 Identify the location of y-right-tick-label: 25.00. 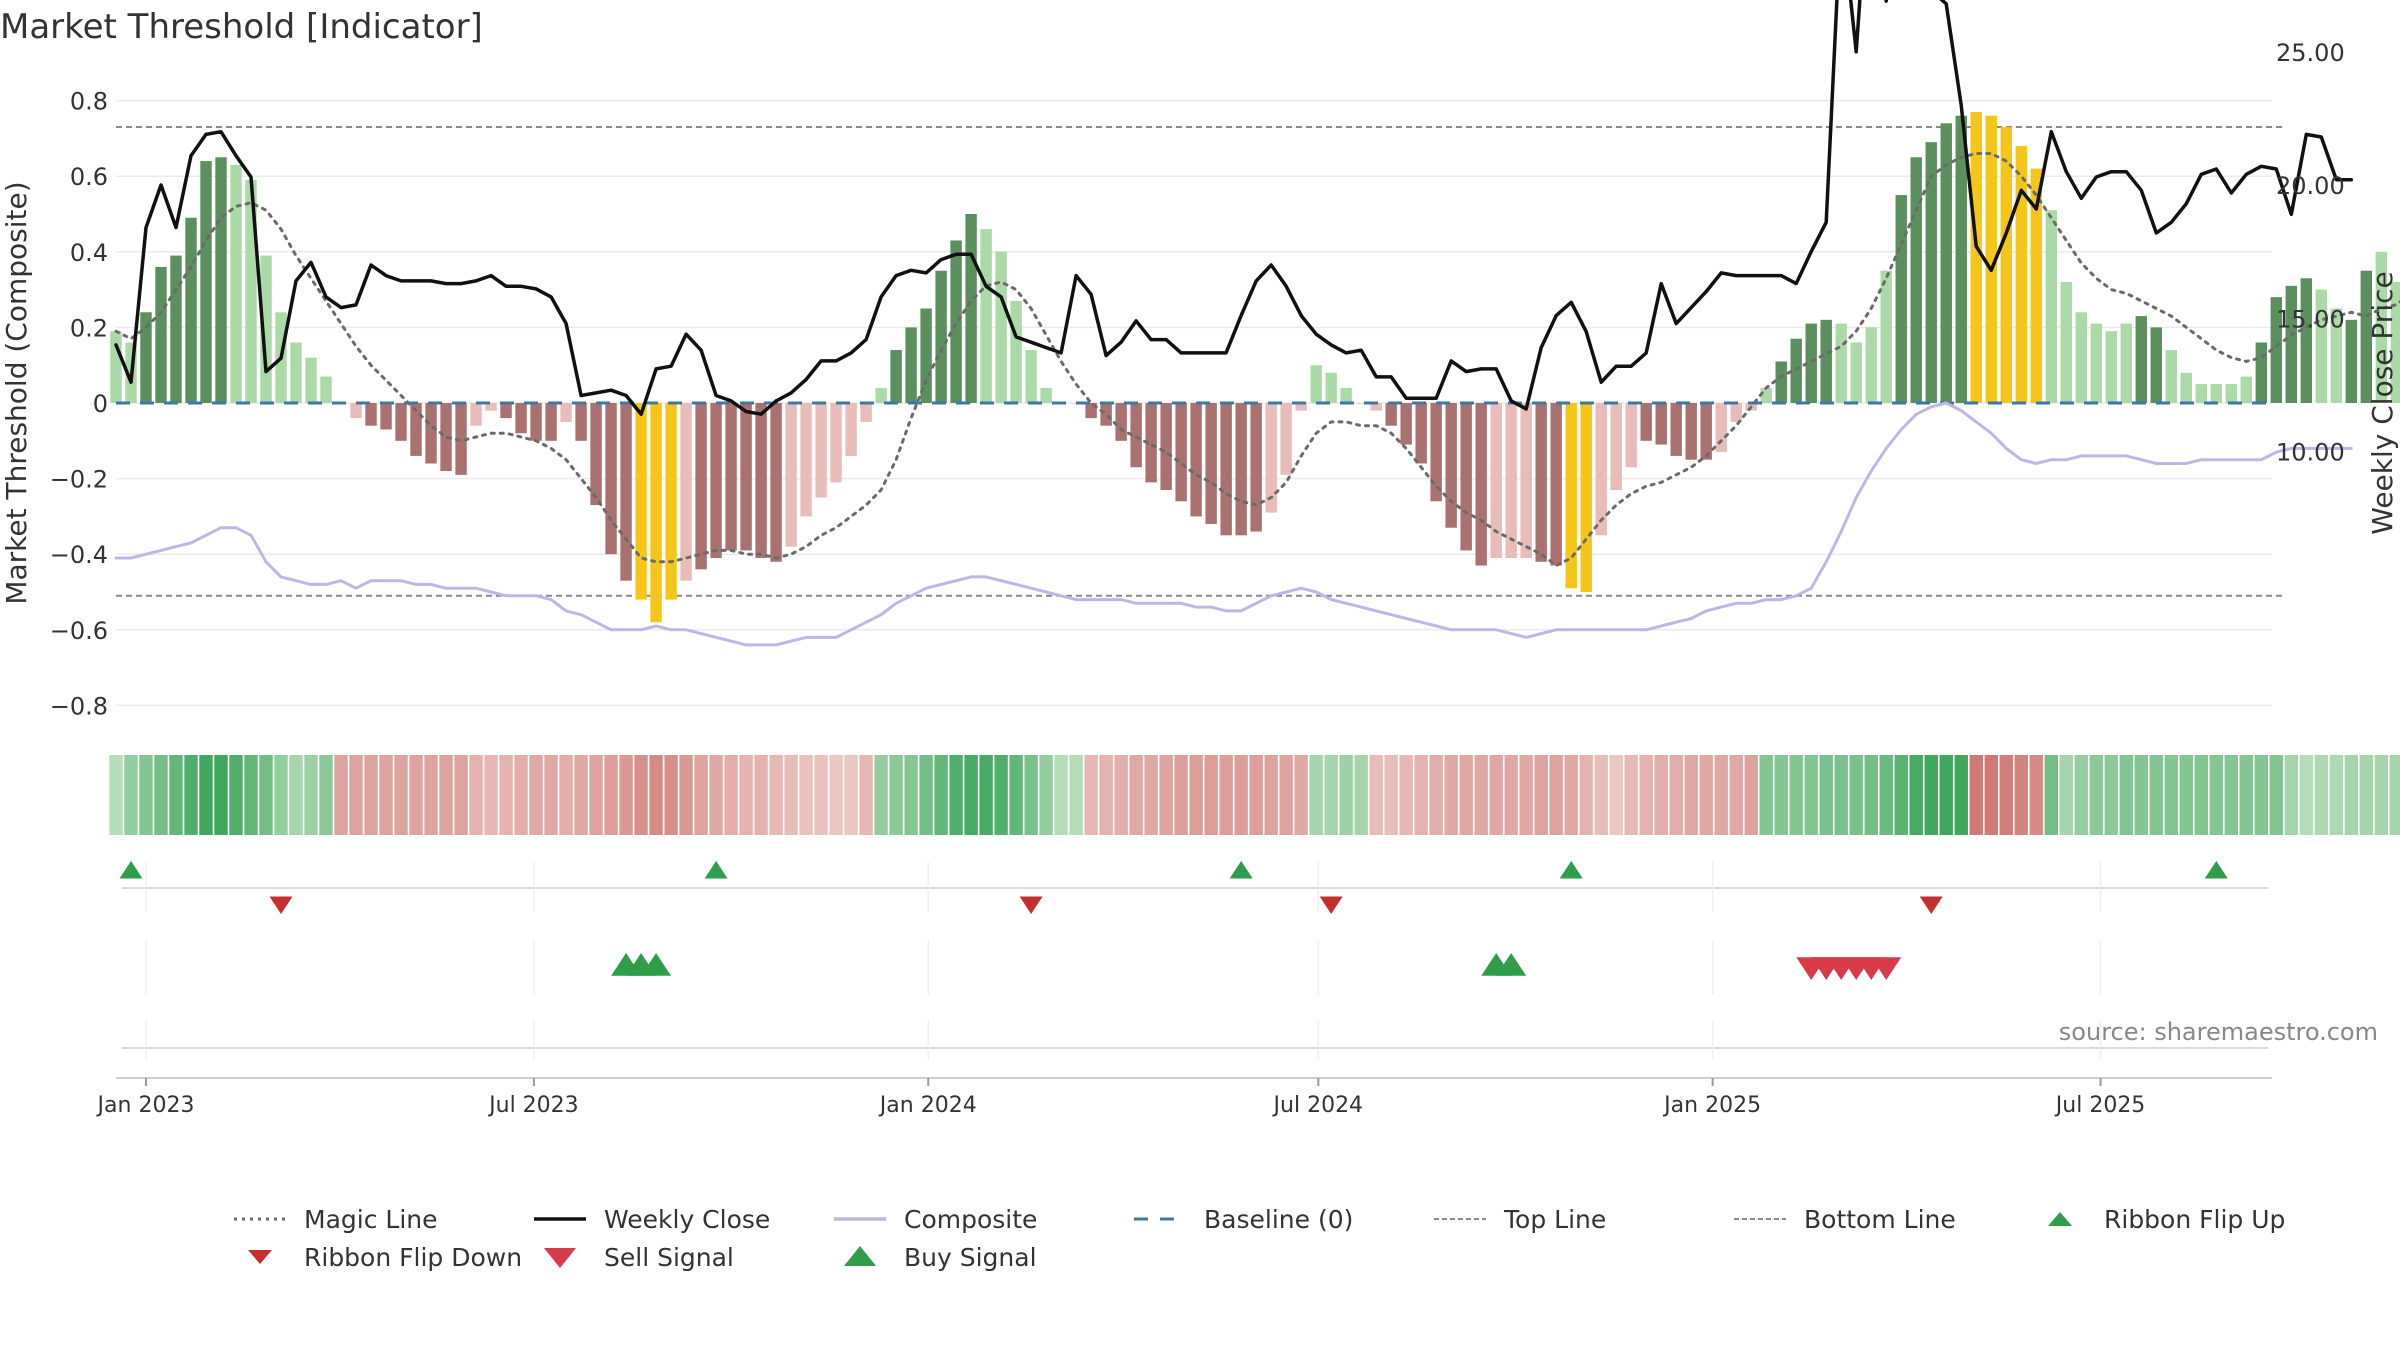
(2310, 53).